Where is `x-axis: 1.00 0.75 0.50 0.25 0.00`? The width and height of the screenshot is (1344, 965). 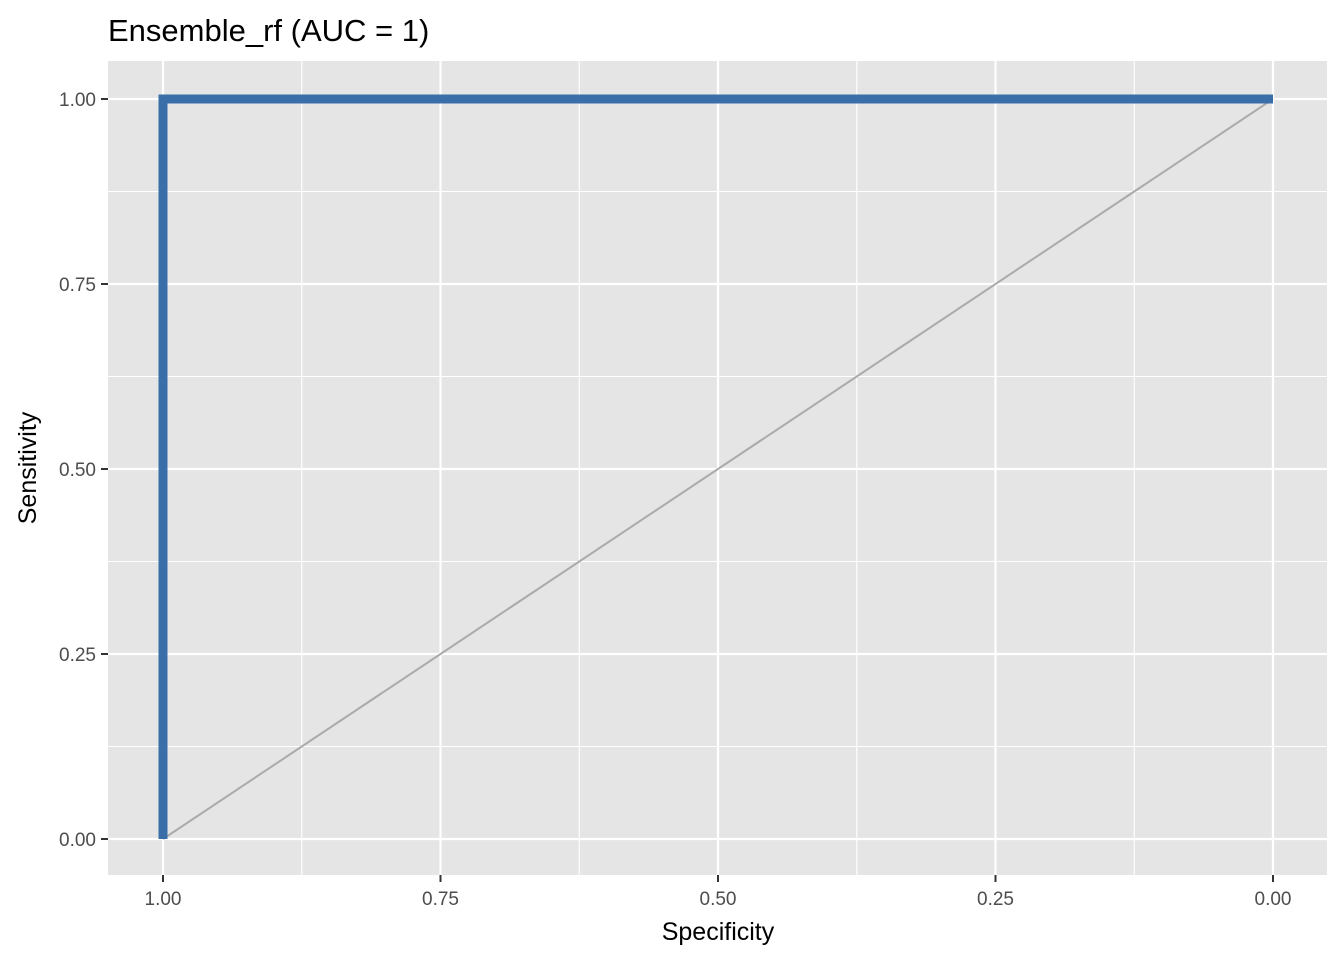
x-axis: 1.00 0.75 0.50 0.25 0.00 is located at coordinates (718, 892).